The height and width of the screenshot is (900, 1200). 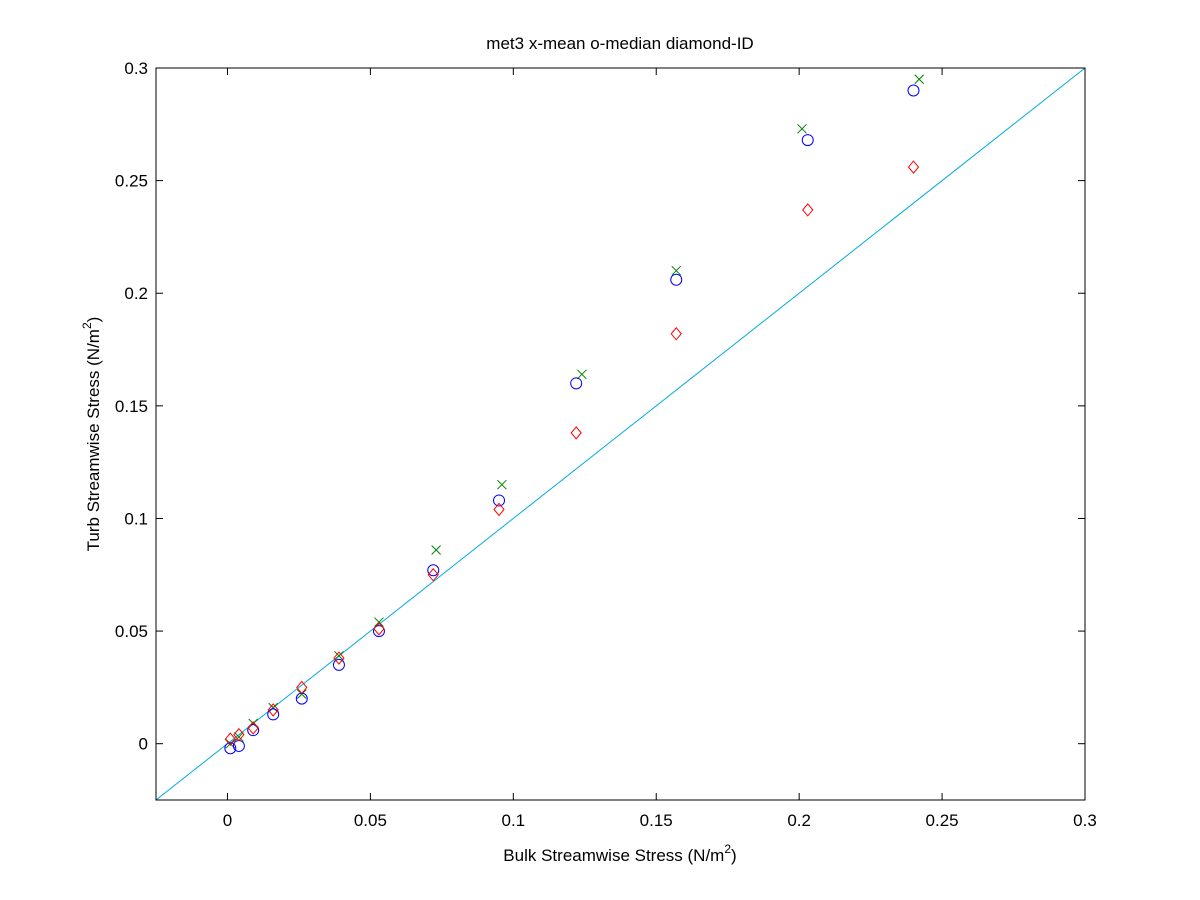 What do you see at coordinates (227, 820) in the screenshot?
I see `x-tick-label: 0` at bounding box center [227, 820].